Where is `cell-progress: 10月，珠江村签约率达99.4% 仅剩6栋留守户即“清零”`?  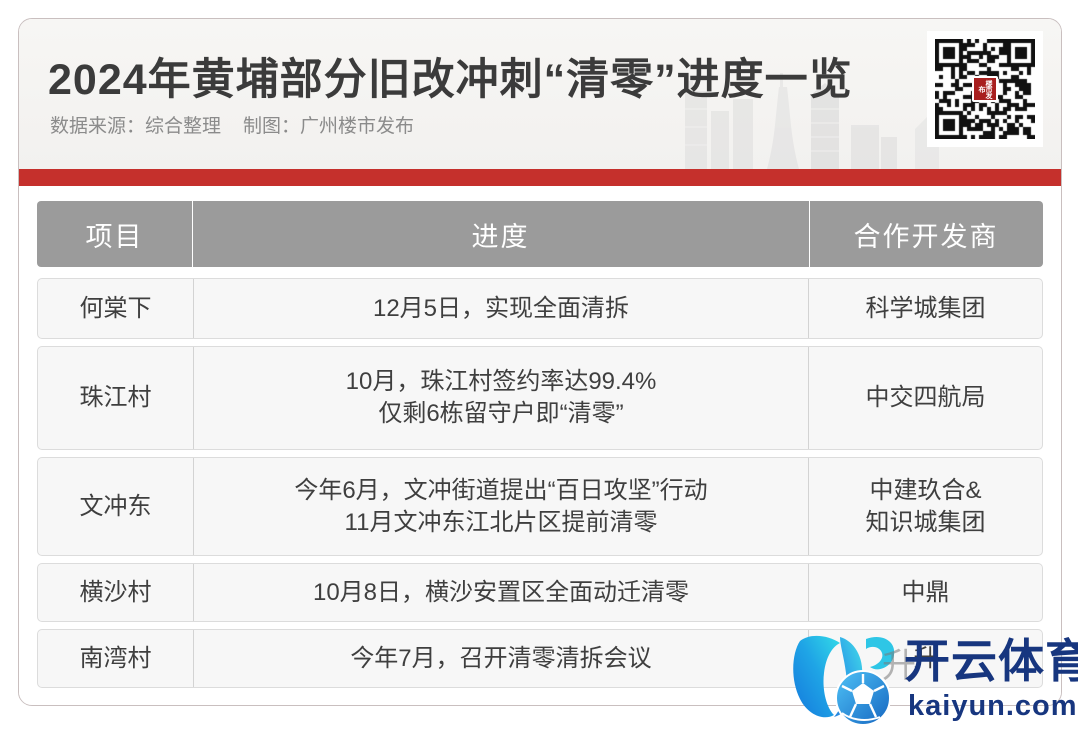
cell-progress: 10月，珠江村签约率达99.4% 仅剩6栋留守户即“清零” is located at coordinates (500, 398).